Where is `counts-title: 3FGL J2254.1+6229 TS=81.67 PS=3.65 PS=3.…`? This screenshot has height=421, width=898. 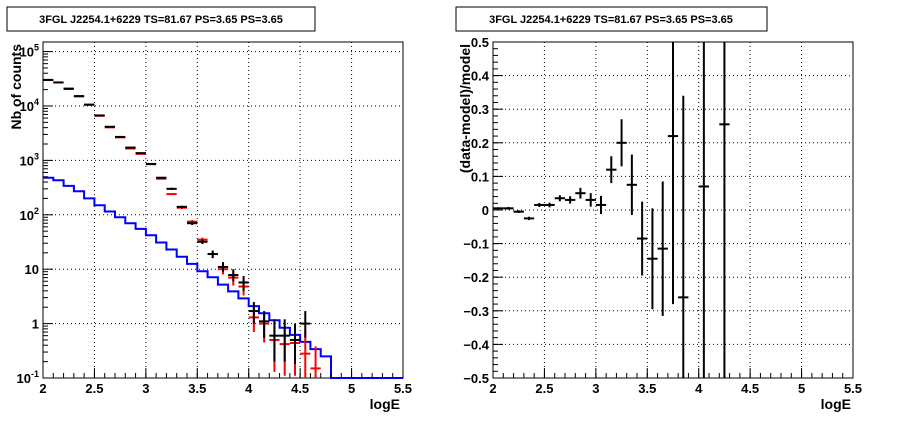
counts-title: 3FGL J2254.1+6229 TS=81.67 PS=3.65 PS=3.… is located at coordinates (161, 20).